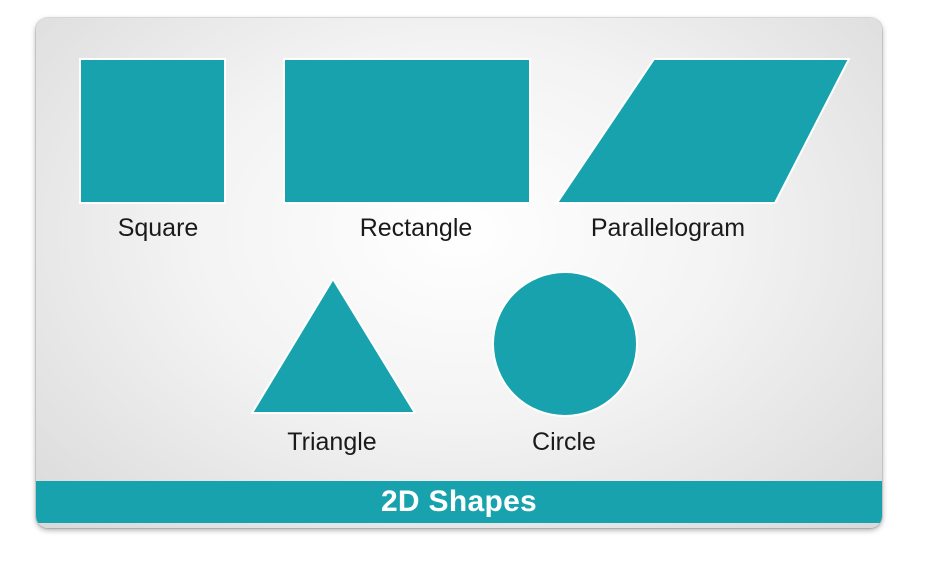 The height and width of the screenshot is (581, 929). Describe the element at coordinates (333, 345) in the screenshot. I see `triangle-shape` at that location.